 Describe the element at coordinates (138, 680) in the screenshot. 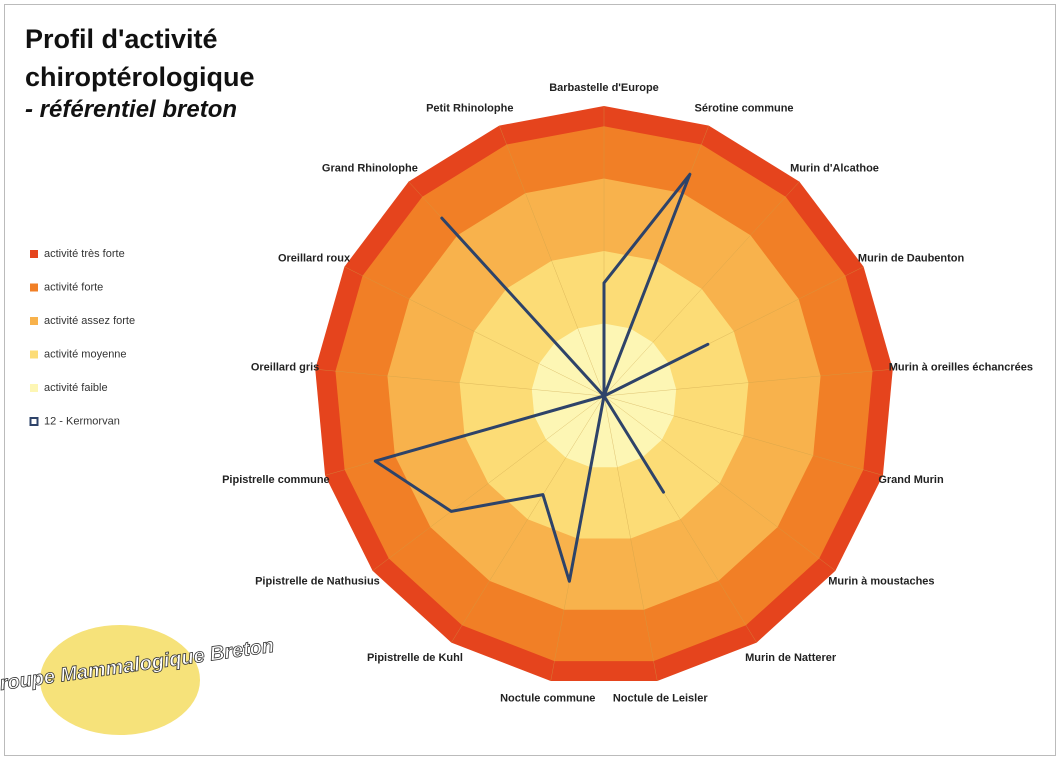

I see `logo: Groupe Mammalogique Breton` at that location.